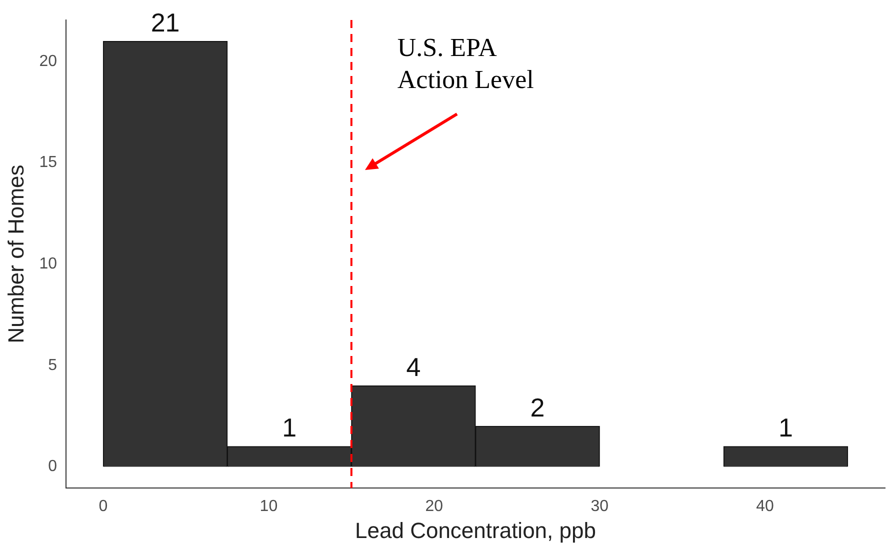  What do you see at coordinates (434, 507) in the screenshot?
I see `x-tick-label: 20` at bounding box center [434, 507].